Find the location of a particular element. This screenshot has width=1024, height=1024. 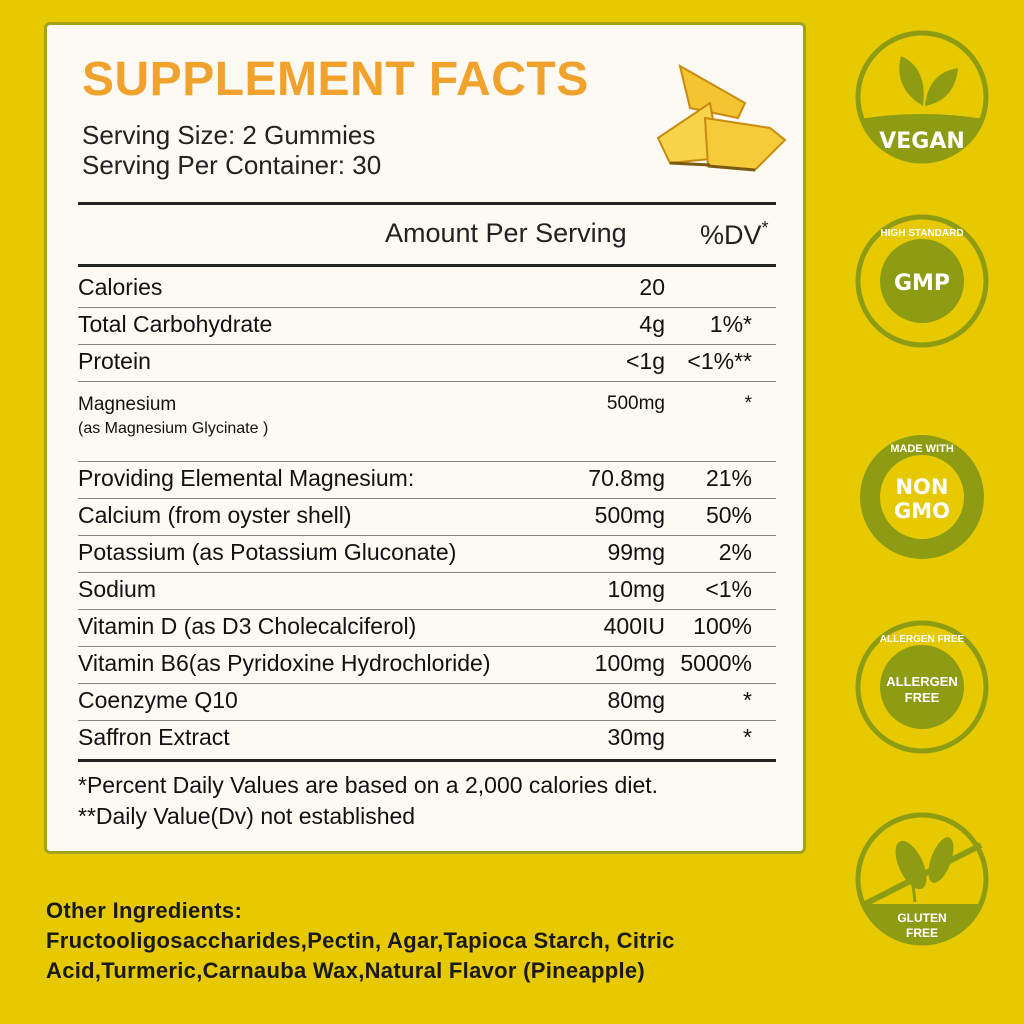

nutrient-name: Calories is located at coordinates (120, 287).